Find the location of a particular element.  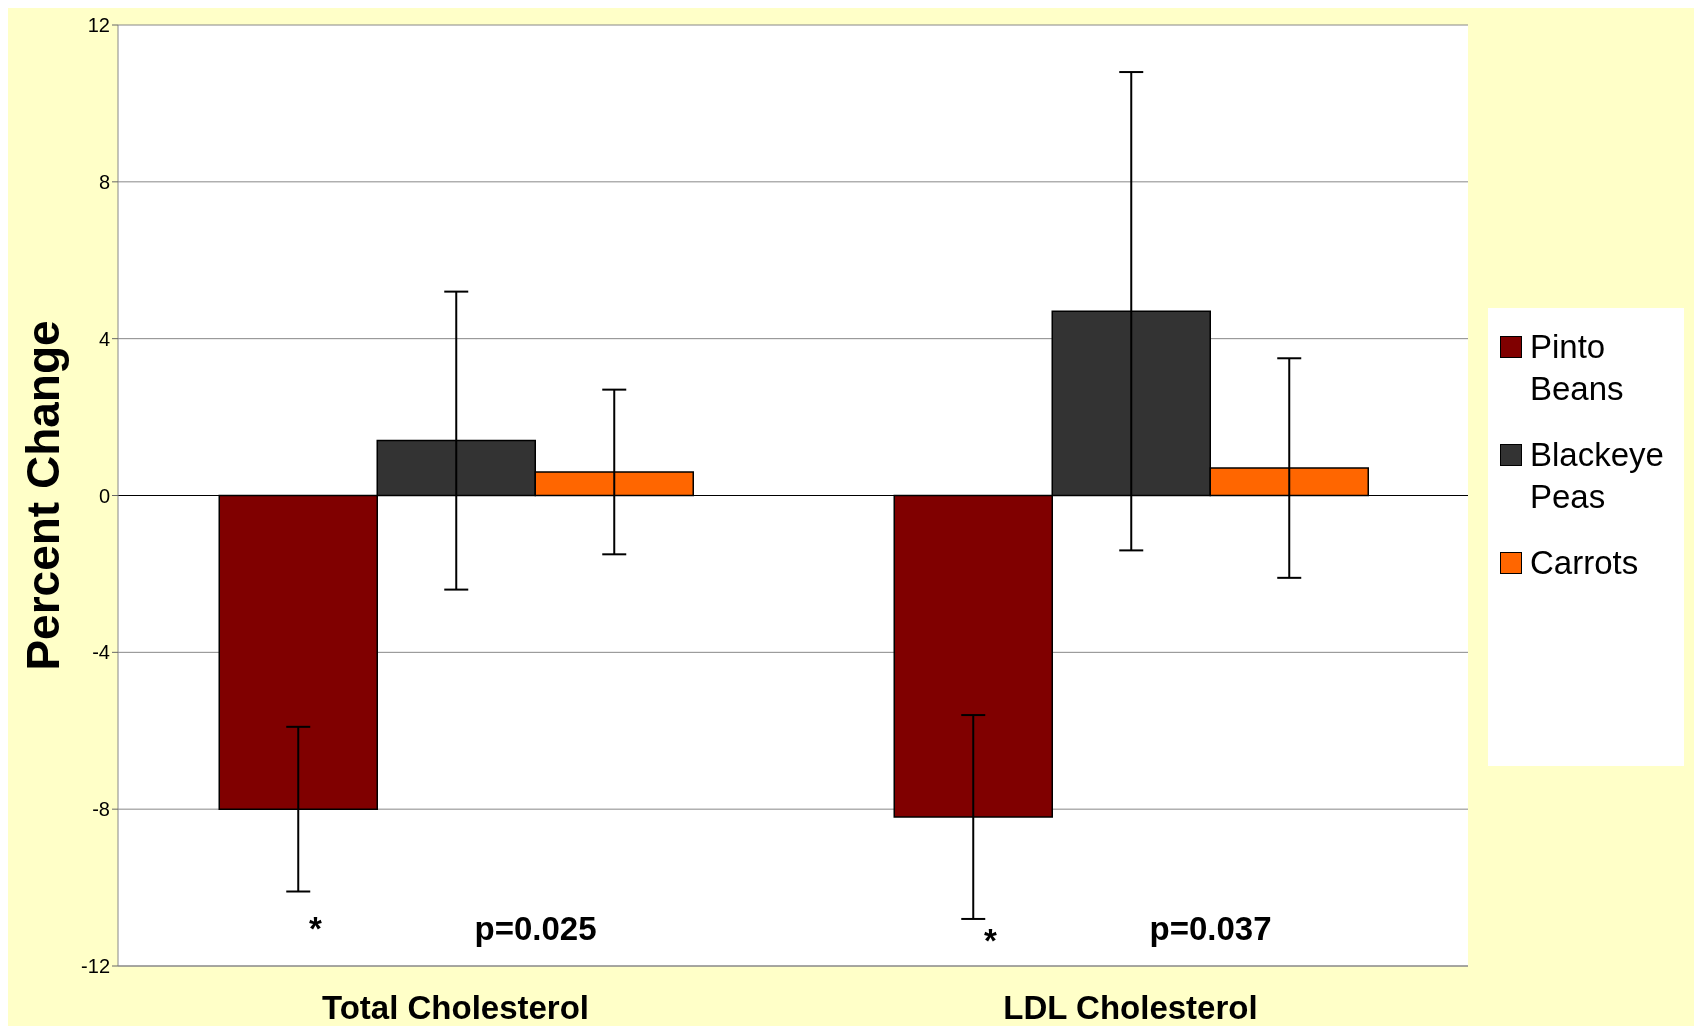

y-tick-label: -8 is located at coordinates (101, 809).